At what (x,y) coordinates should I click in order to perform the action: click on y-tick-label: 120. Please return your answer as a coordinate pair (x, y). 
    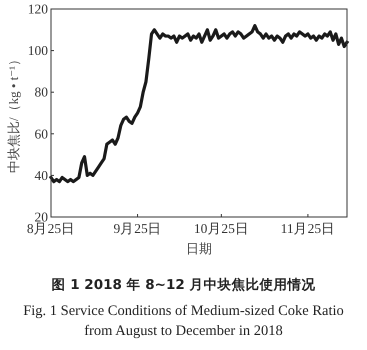
    Looking at the image, I should click on (38, 9).